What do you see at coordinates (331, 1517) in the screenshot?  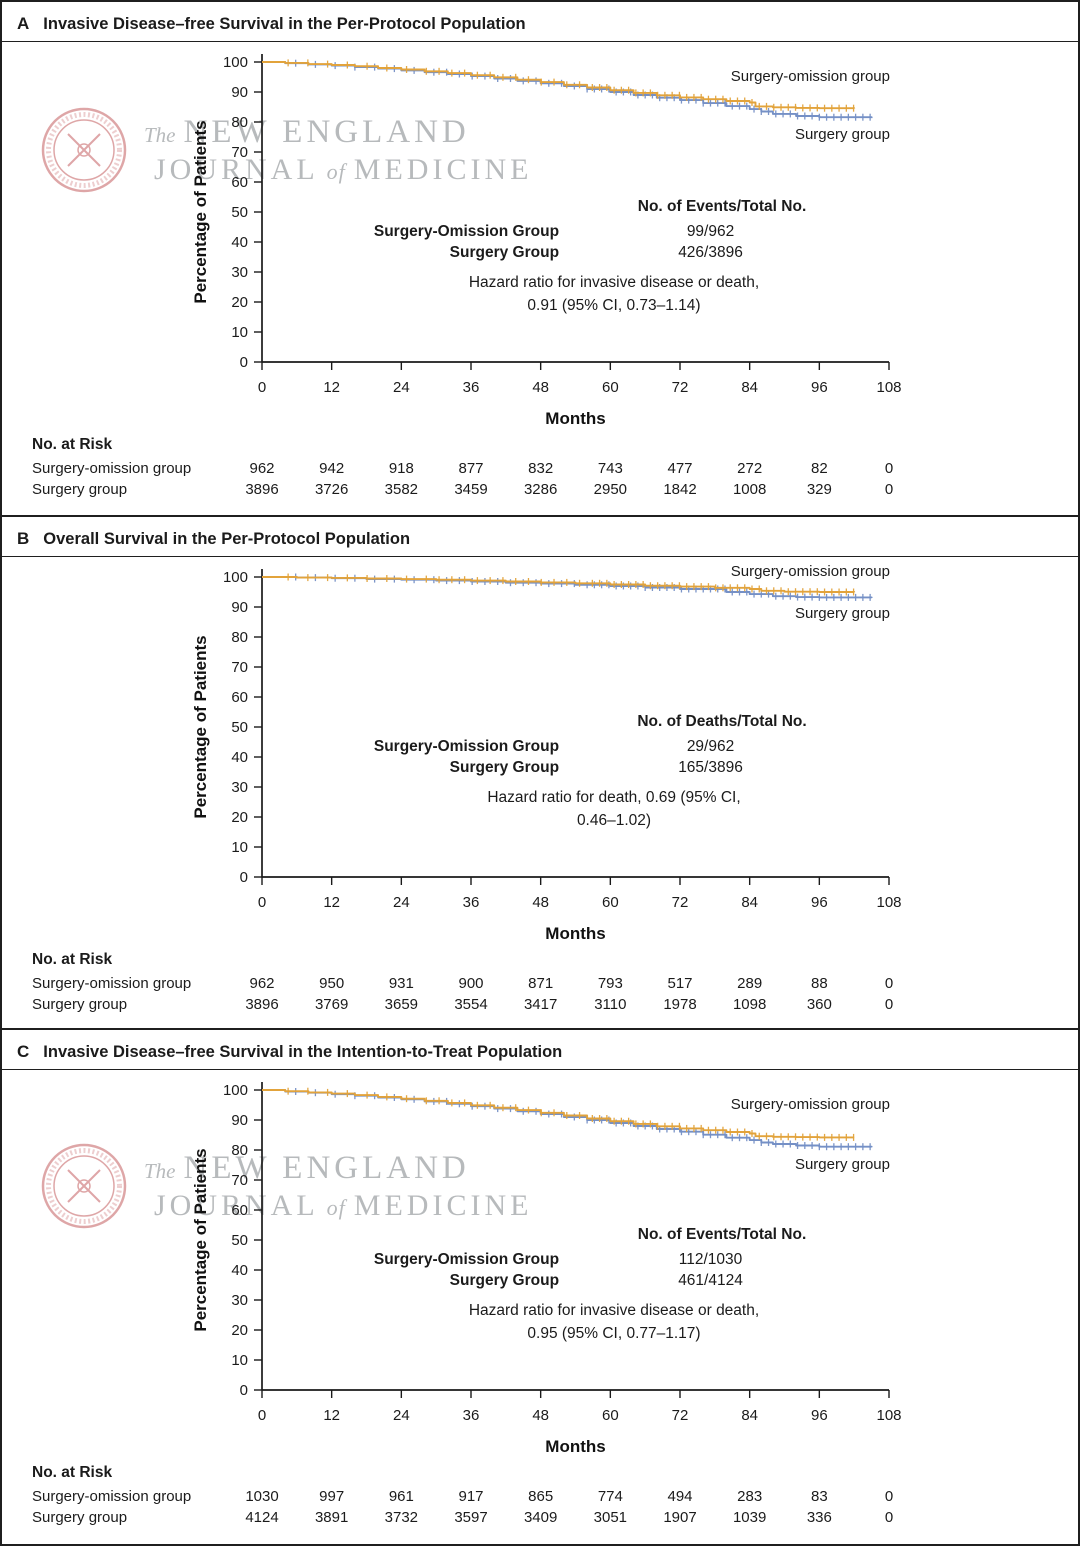 I see `at-risk-number: 3891` at bounding box center [331, 1517].